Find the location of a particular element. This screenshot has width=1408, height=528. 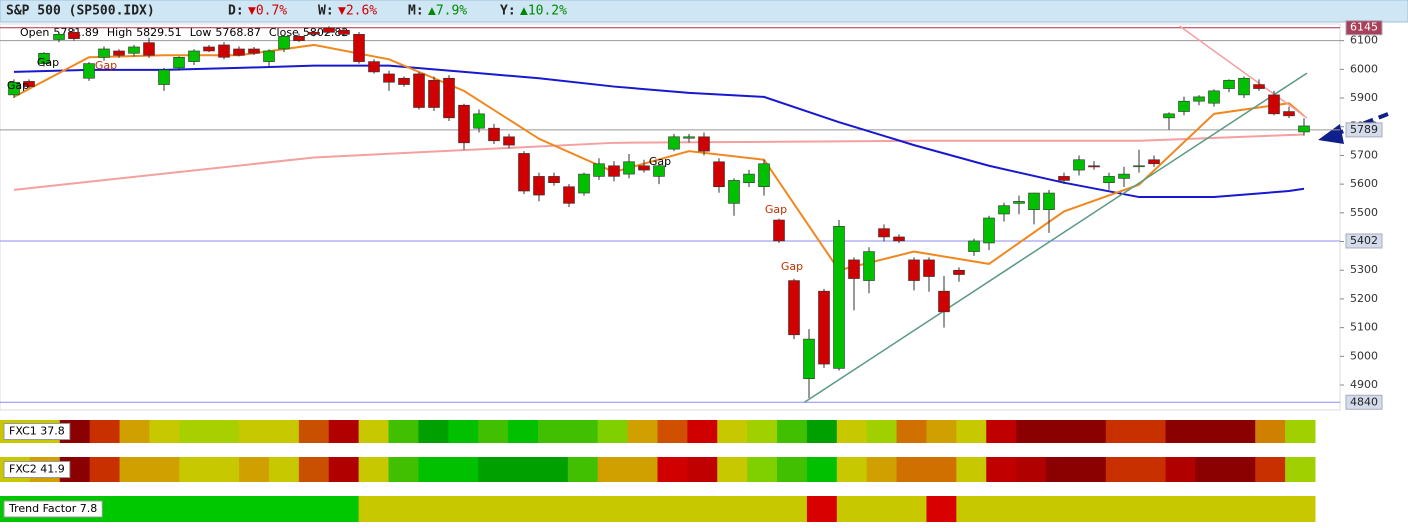

y-tick-label: 5000 is located at coordinates (1364, 355).